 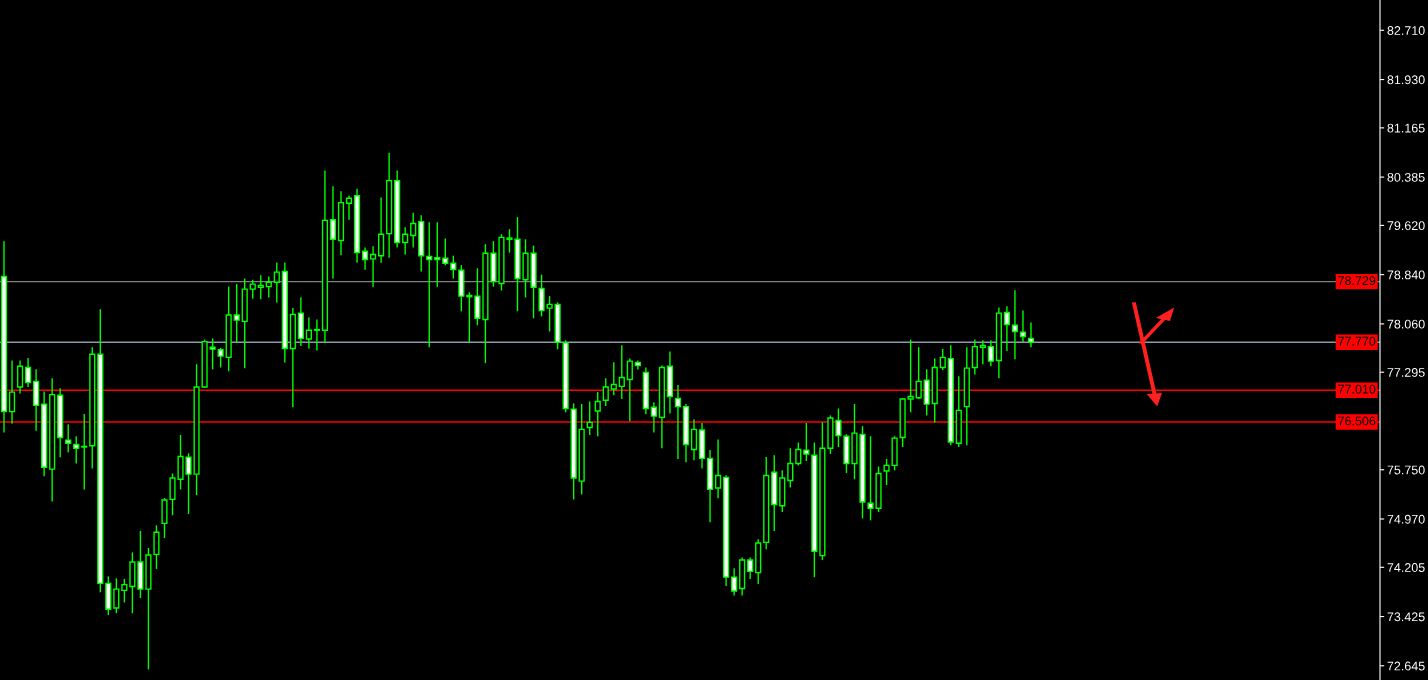 I want to click on y-tick-label: 79.620, so click(x=1406, y=226).